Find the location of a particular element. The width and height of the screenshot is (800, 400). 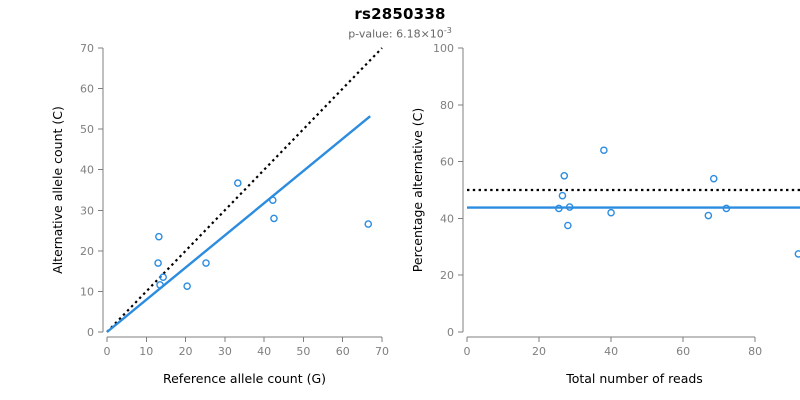

x-axis-tick-label: 30 is located at coordinates (225, 351).